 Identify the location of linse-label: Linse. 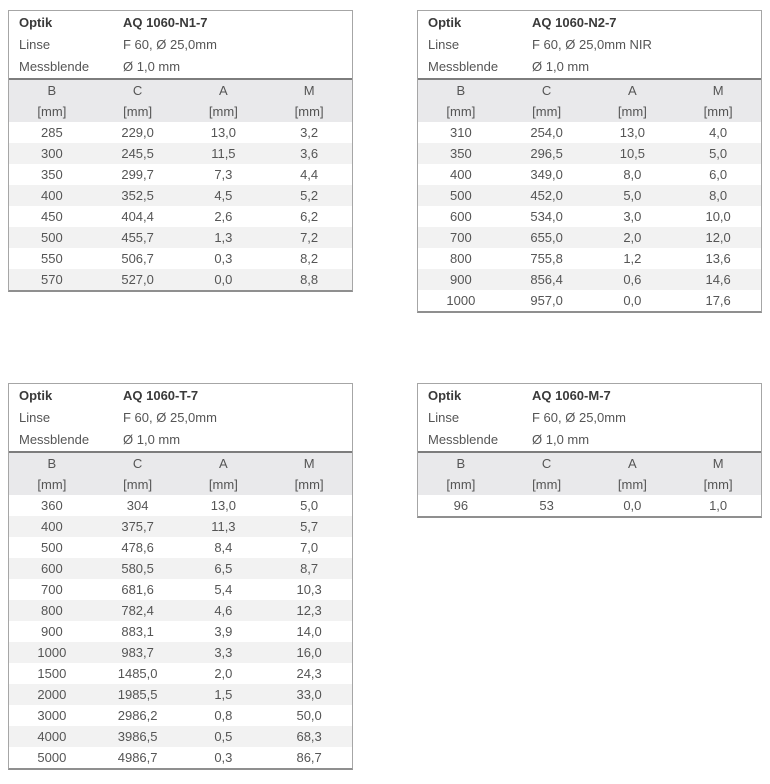
(35, 44).